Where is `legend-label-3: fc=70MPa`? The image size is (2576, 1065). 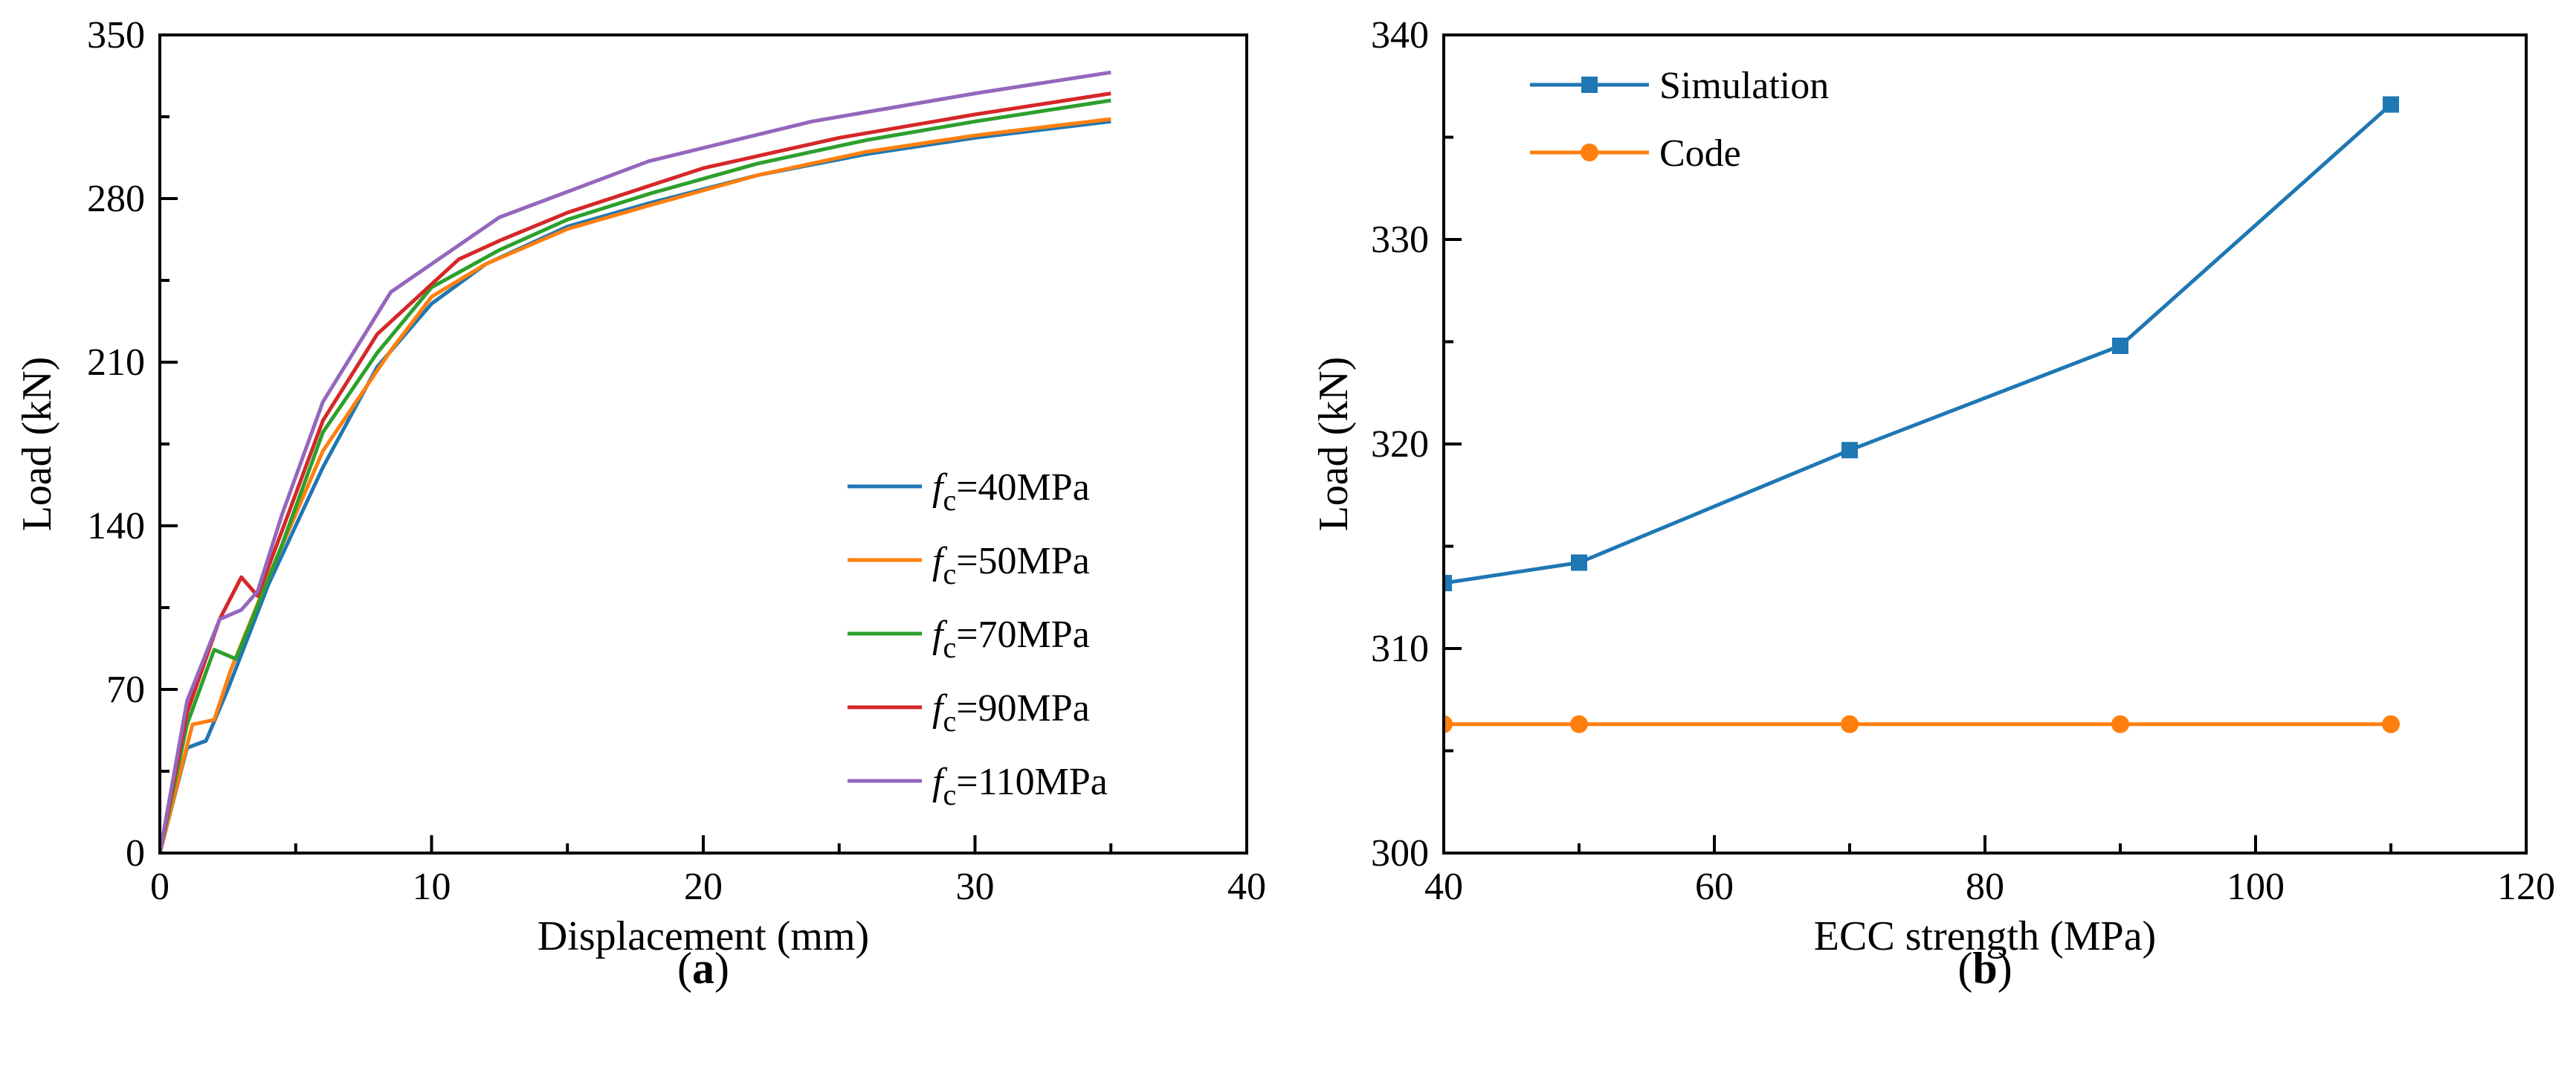 legend-label-3: fc=70MPa is located at coordinates (1011, 639).